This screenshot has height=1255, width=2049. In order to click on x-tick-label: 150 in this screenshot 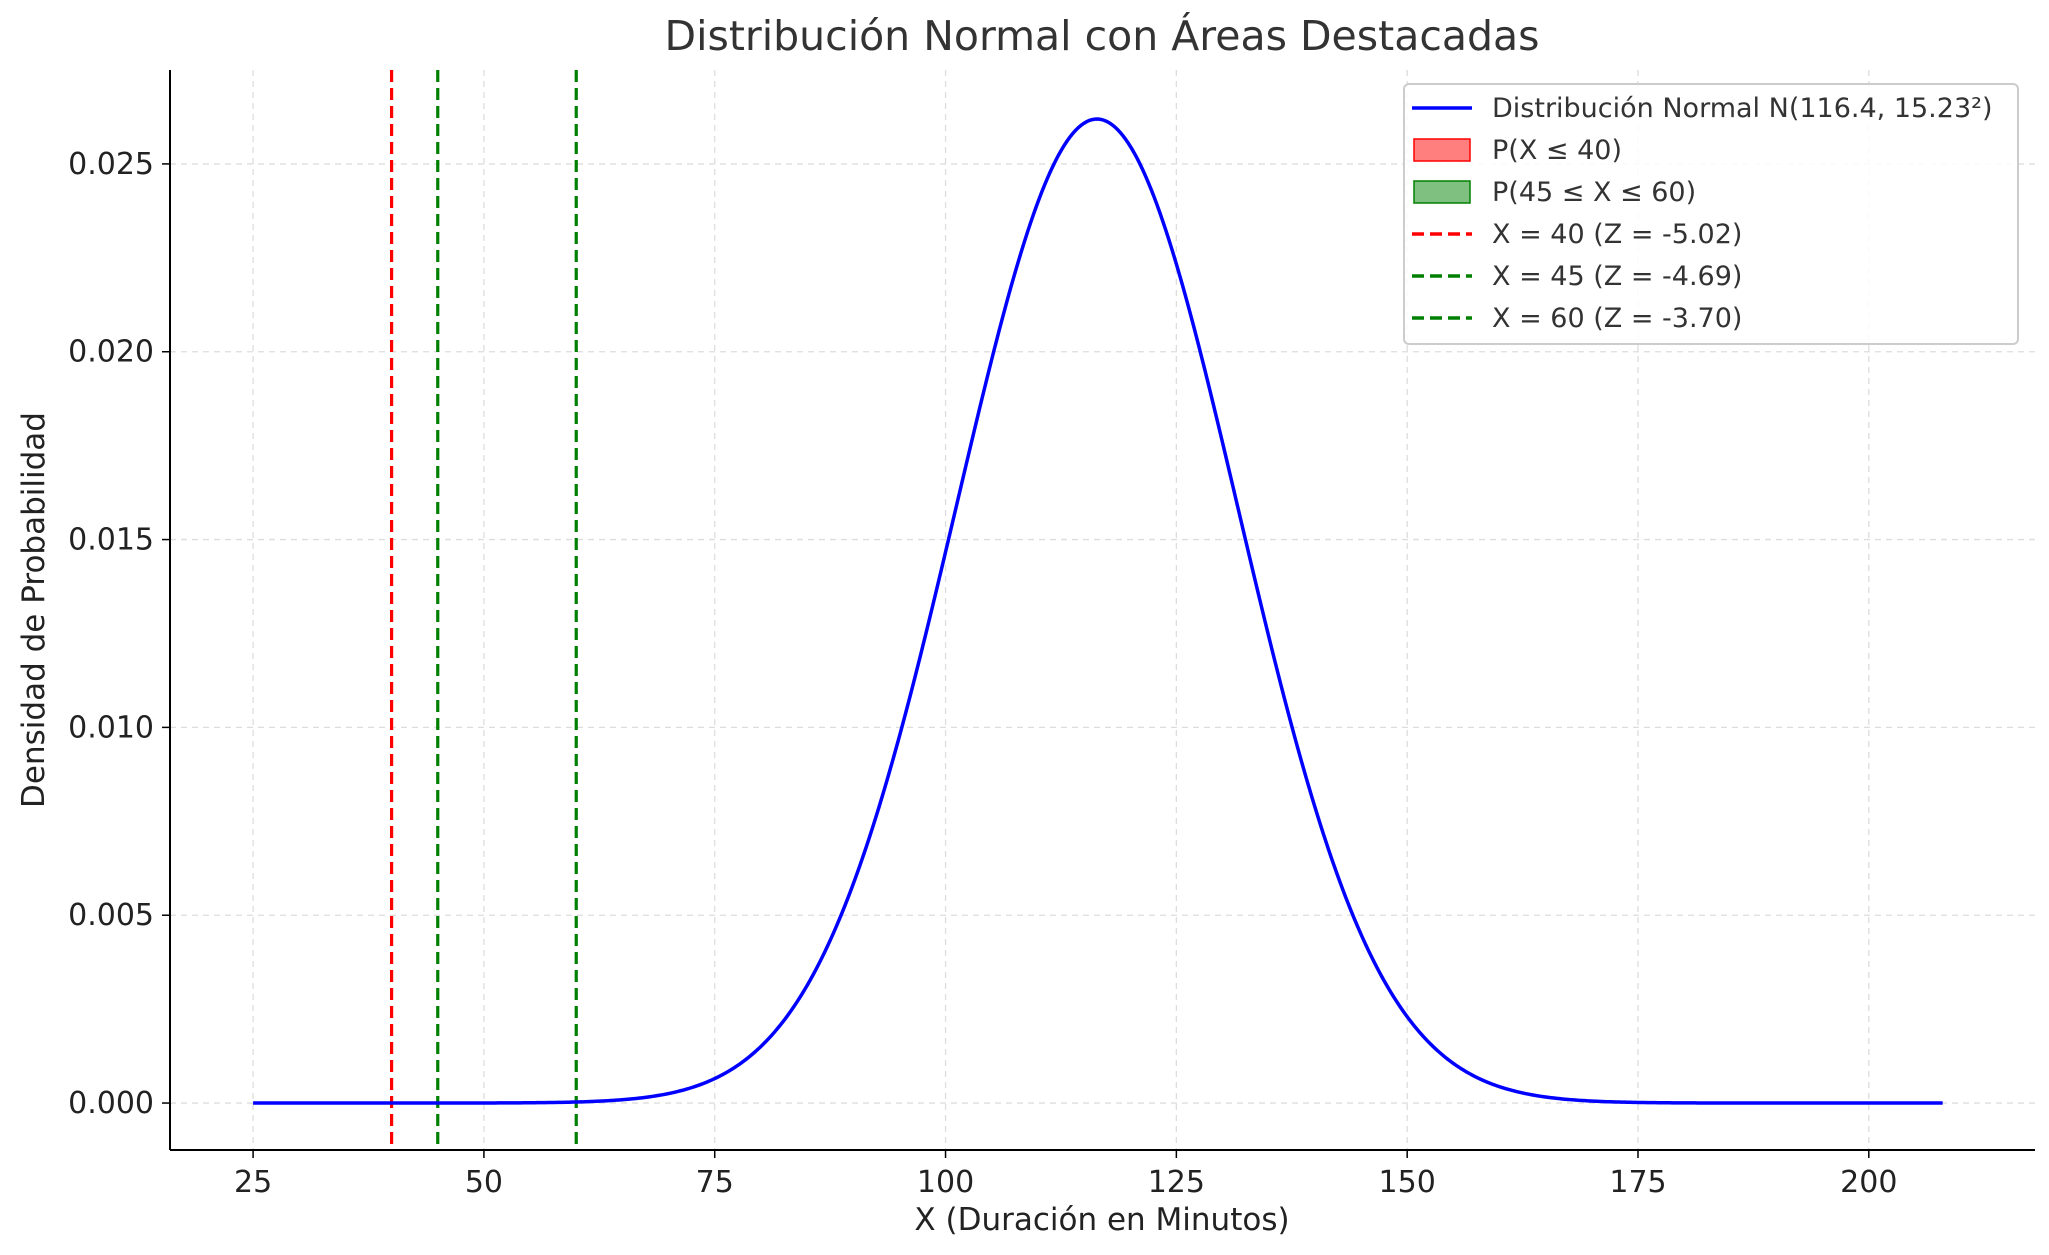, I will do `click(1407, 1182)`.